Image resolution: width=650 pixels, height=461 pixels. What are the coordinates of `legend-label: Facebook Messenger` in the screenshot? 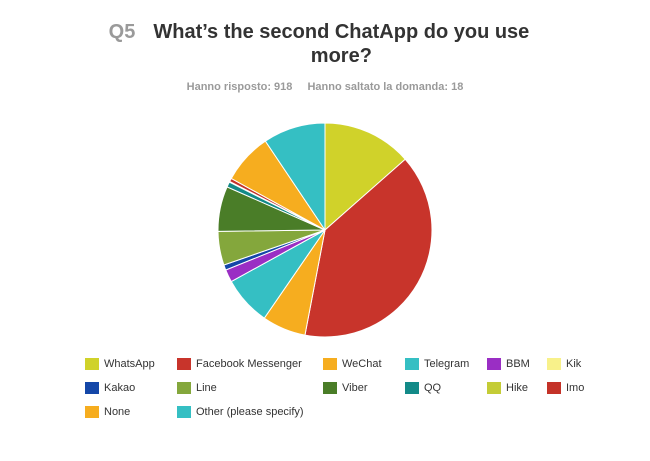 It's located at (249, 364).